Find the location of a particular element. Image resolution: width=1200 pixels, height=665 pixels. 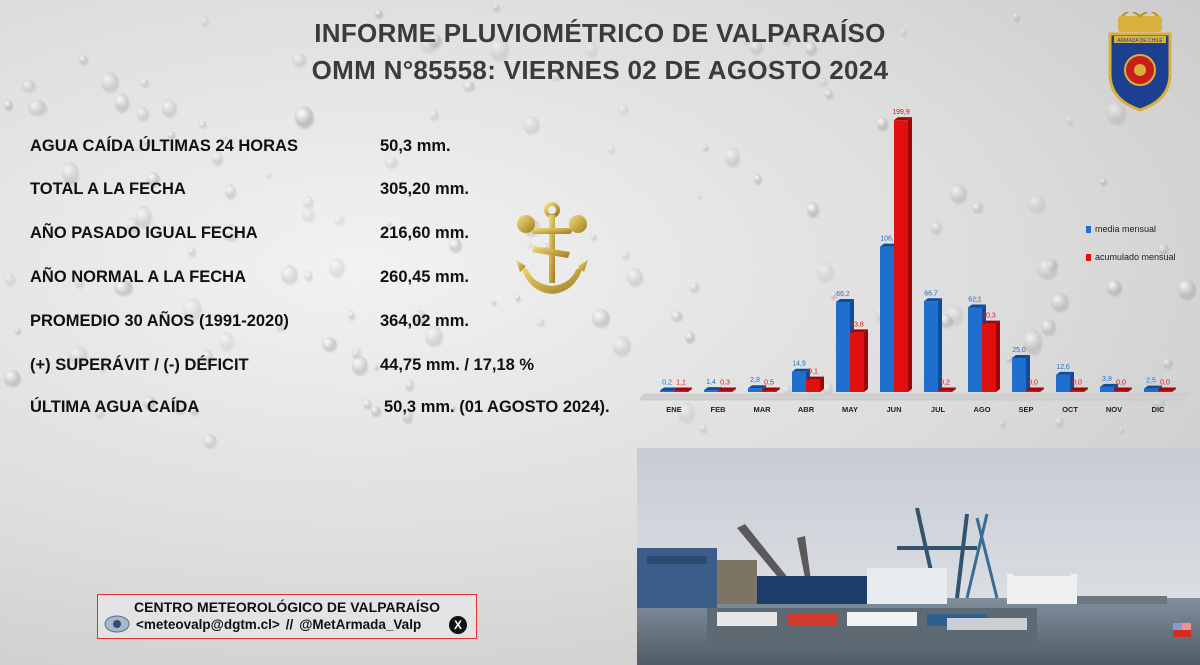

data-label: 0,0 is located at coordinates (1033, 383).